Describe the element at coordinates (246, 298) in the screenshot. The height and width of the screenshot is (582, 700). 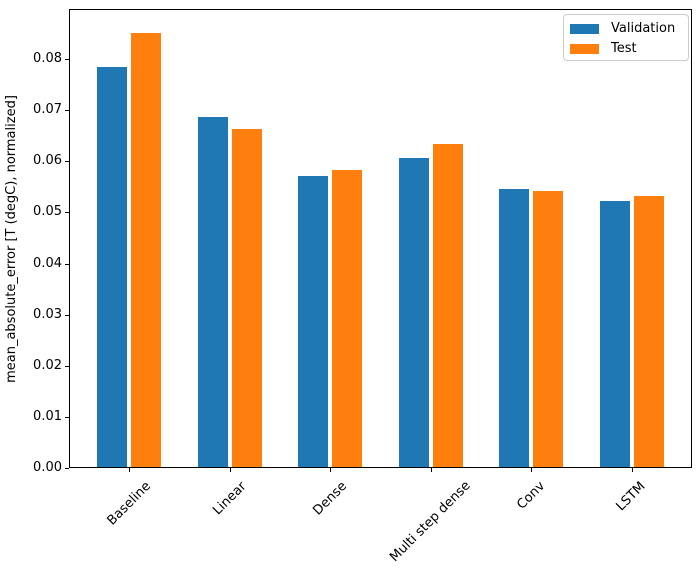
I see `bar-test-linear` at that location.